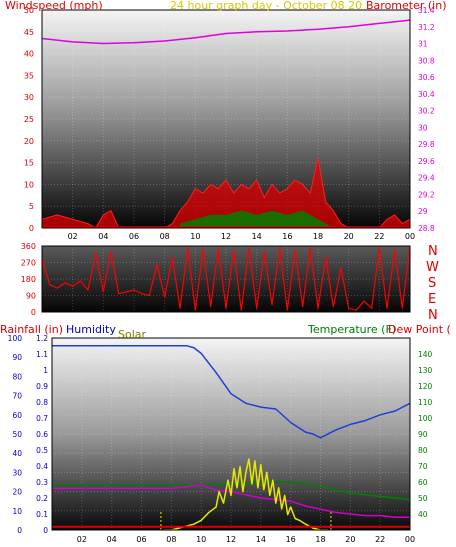 The image size is (456, 547). What do you see at coordinates (42, 338) in the screenshot?
I see `rainfall-y-tick-label: 1.2` at bounding box center [42, 338].